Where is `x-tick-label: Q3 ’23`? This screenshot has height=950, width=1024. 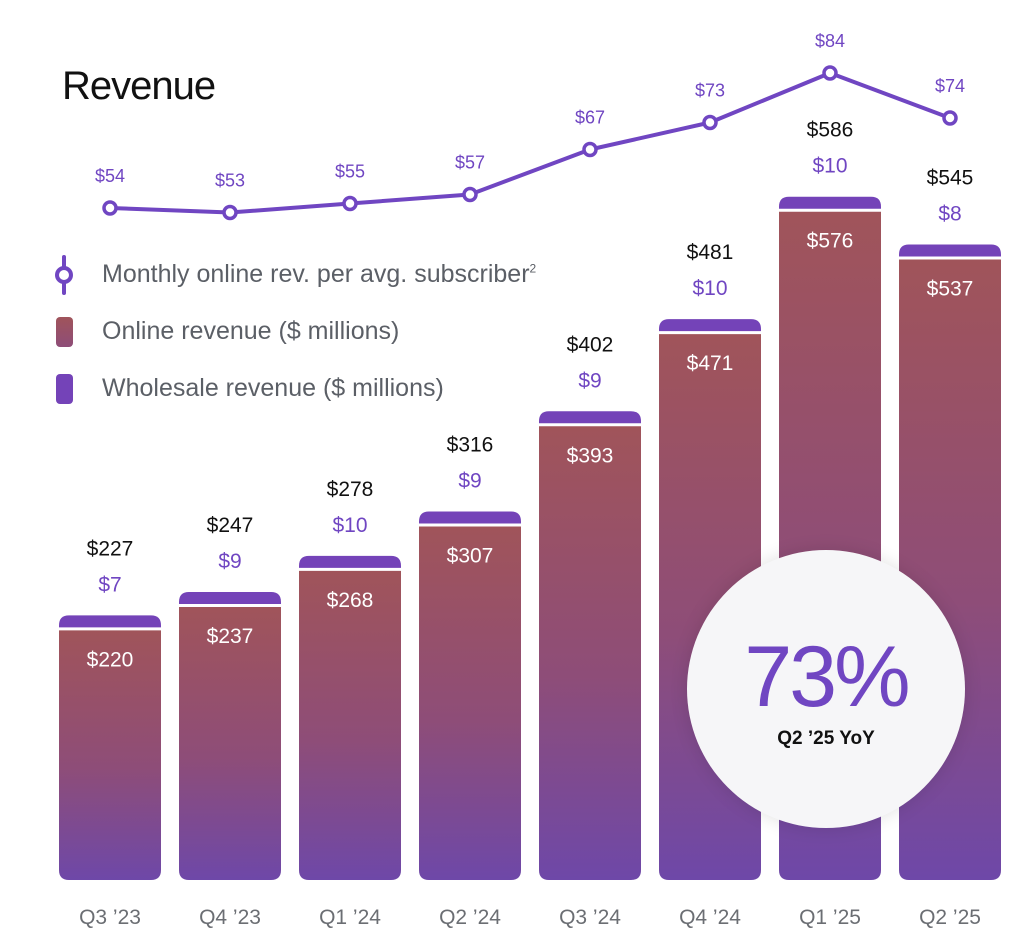 x-tick-label: Q3 ’23 is located at coordinates (110, 917).